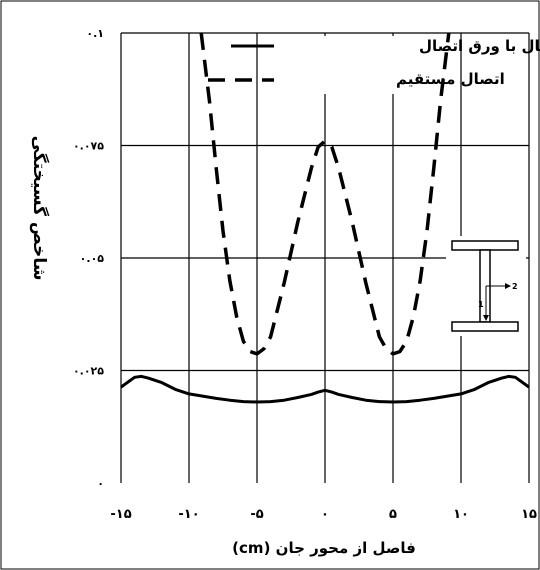 The image size is (540, 570). Describe the element at coordinates (120, 514) in the screenshot. I see `x-tick-label: -۱۵` at that location.